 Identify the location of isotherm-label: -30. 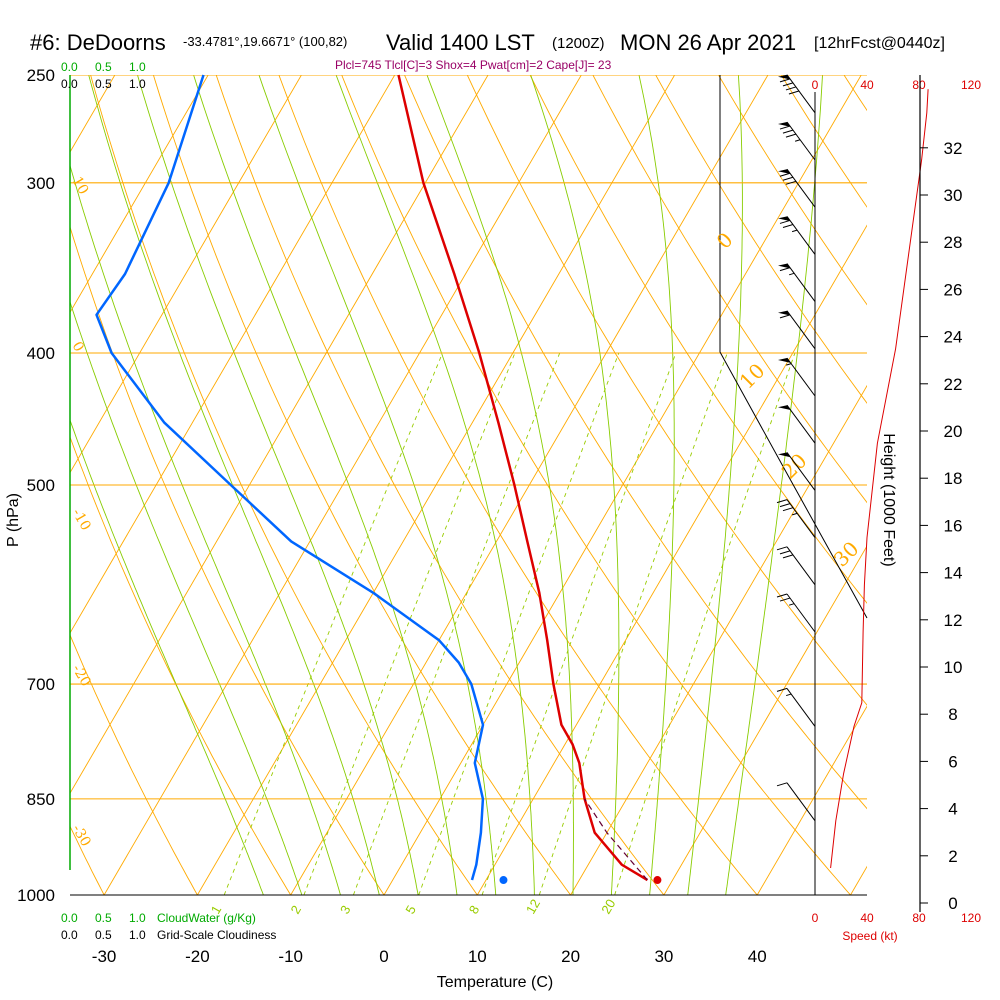
(81, 836).